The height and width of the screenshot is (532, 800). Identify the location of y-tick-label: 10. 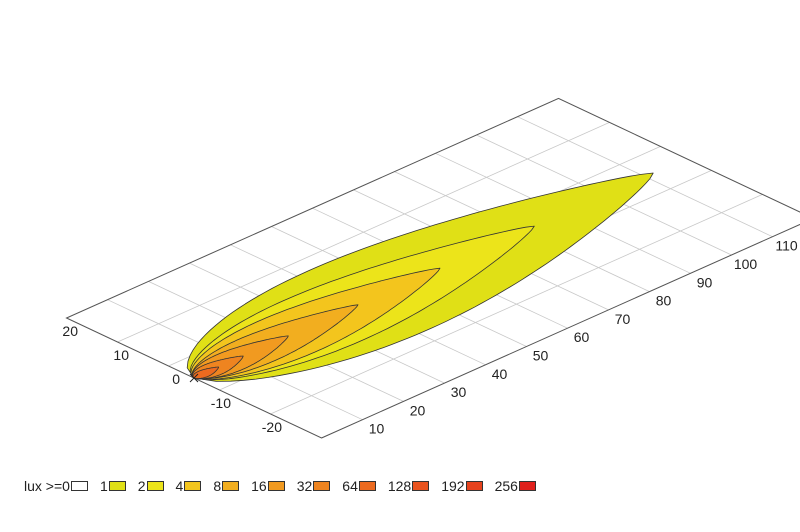
(121, 355).